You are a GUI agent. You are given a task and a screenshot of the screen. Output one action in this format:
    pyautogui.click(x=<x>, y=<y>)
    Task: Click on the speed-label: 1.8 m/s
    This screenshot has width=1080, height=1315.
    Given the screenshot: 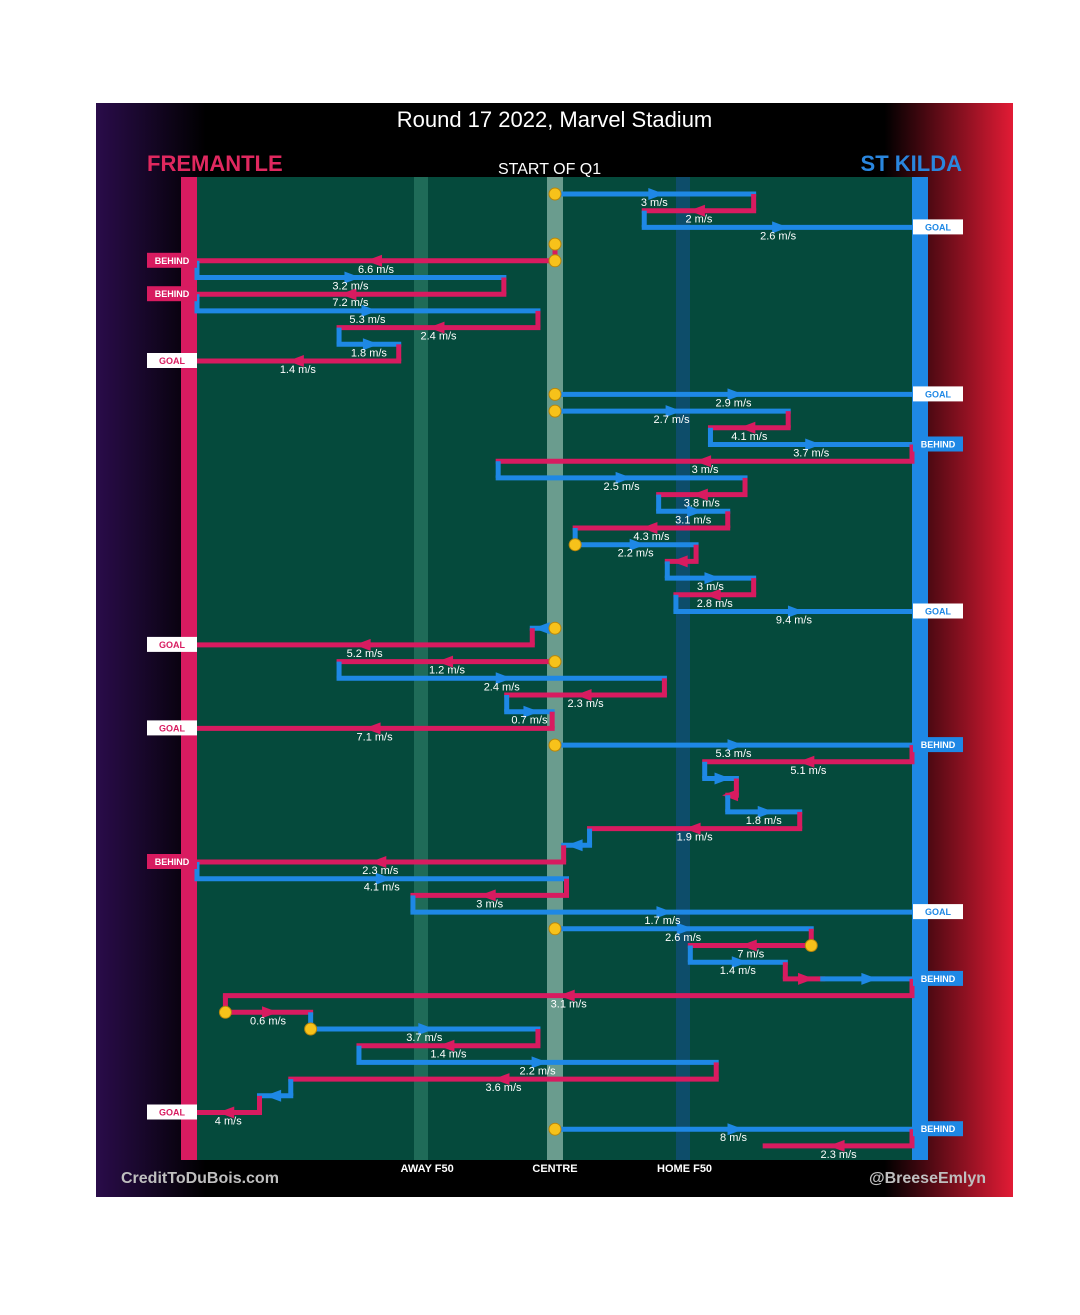 What is the action you would take?
    pyautogui.click(x=764, y=821)
    